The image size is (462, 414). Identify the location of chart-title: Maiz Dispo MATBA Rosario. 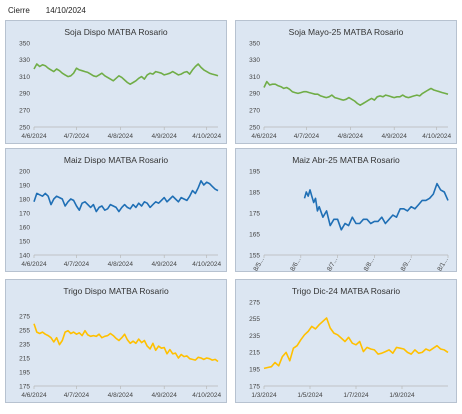
(116, 160).